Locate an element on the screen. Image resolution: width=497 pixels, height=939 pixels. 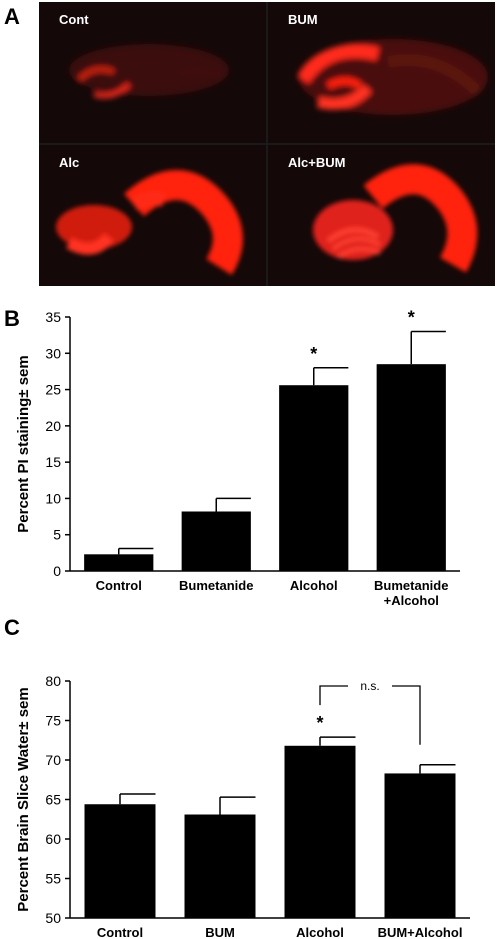
micrograph-label-alcohol-bumetanide: Alc+BUM is located at coordinates (317, 162).